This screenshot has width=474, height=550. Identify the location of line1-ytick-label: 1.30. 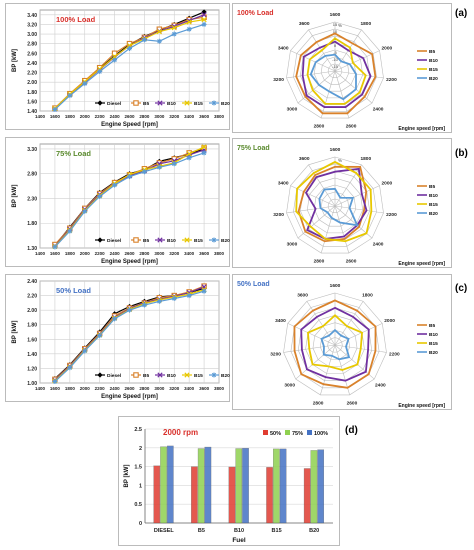
(32, 249).